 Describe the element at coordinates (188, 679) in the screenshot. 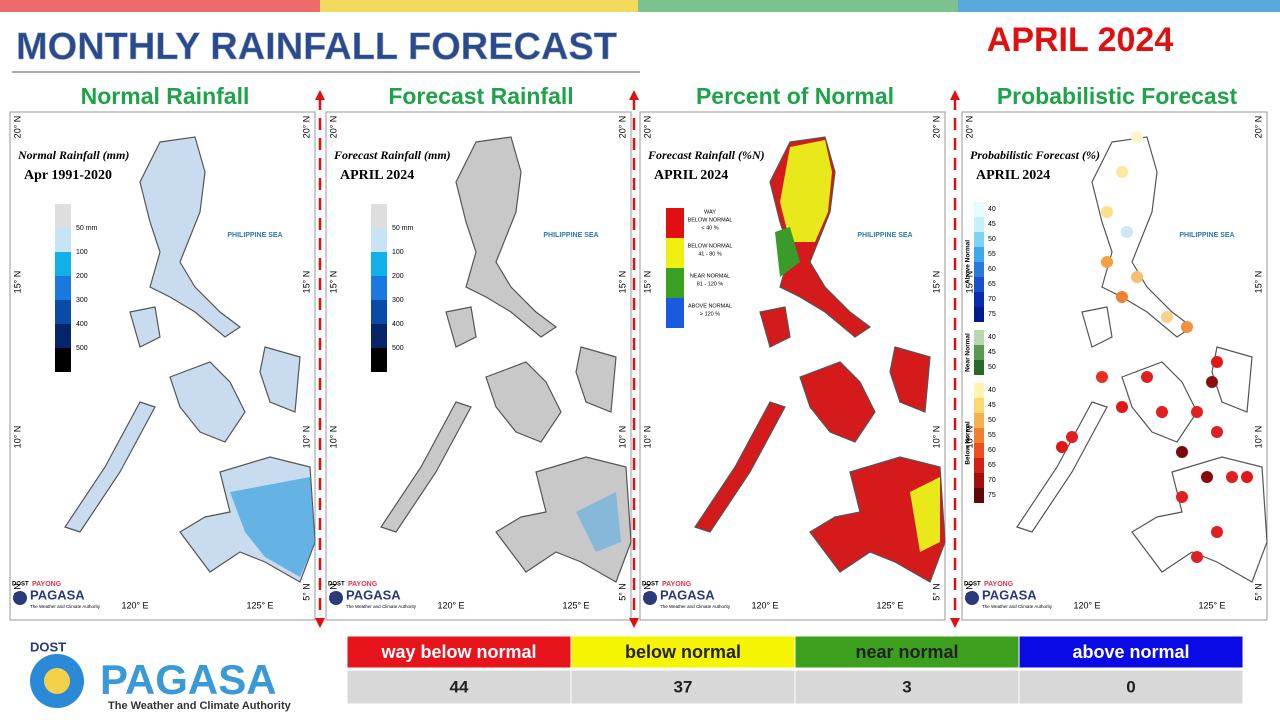

I see `logo-pagasa: PAGASA` at that location.